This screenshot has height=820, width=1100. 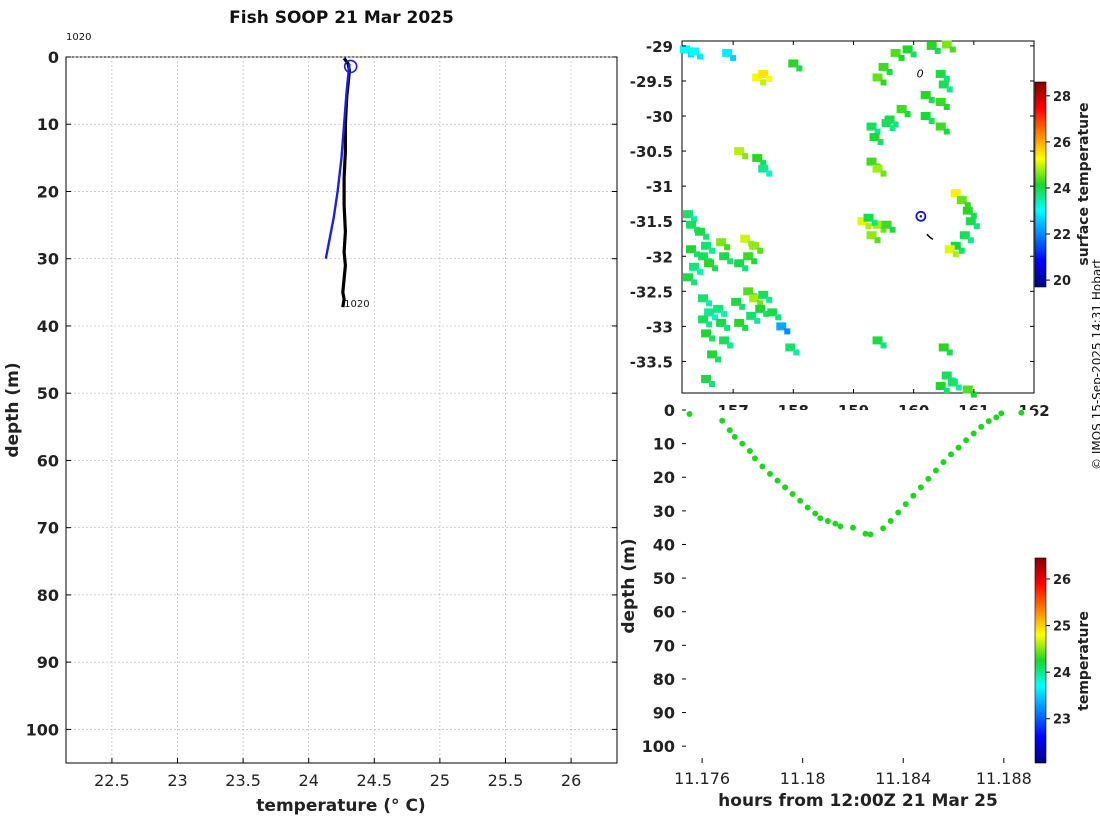 What do you see at coordinates (664, 477) in the screenshot?
I see `depth-time-y-tick-label: 20` at bounding box center [664, 477].